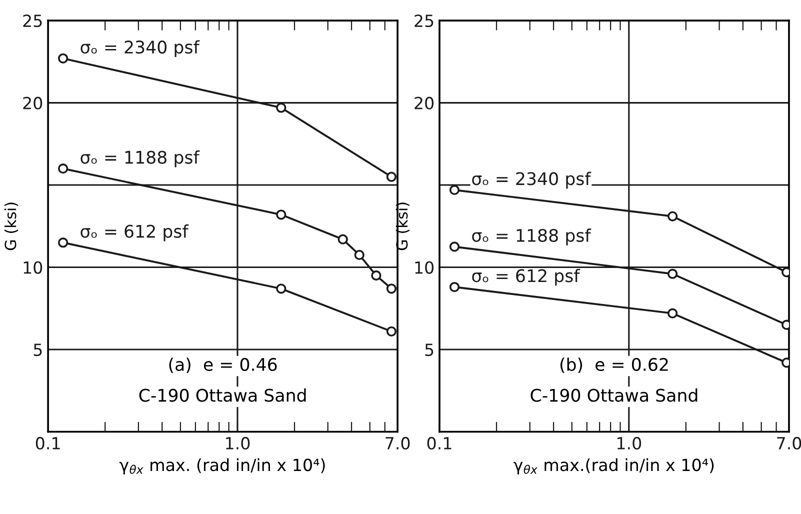 The height and width of the screenshot is (514, 801). I want to click on annotation: (a) e = 0.46, so click(223, 366).